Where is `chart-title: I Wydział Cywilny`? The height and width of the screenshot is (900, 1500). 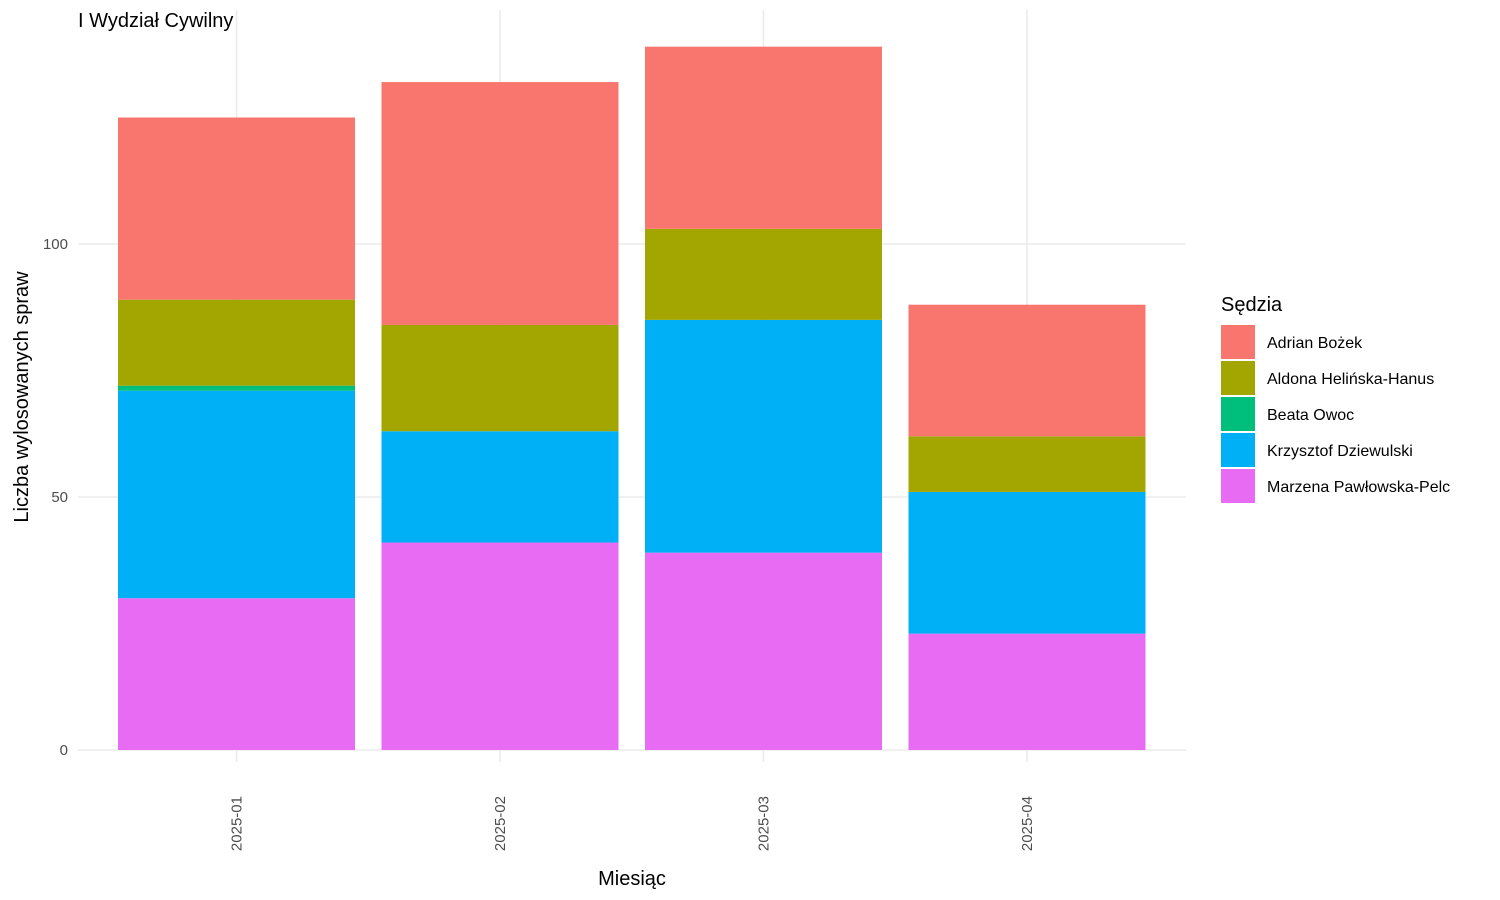
chart-title: I Wydział Cywilny is located at coordinates (155, 21).